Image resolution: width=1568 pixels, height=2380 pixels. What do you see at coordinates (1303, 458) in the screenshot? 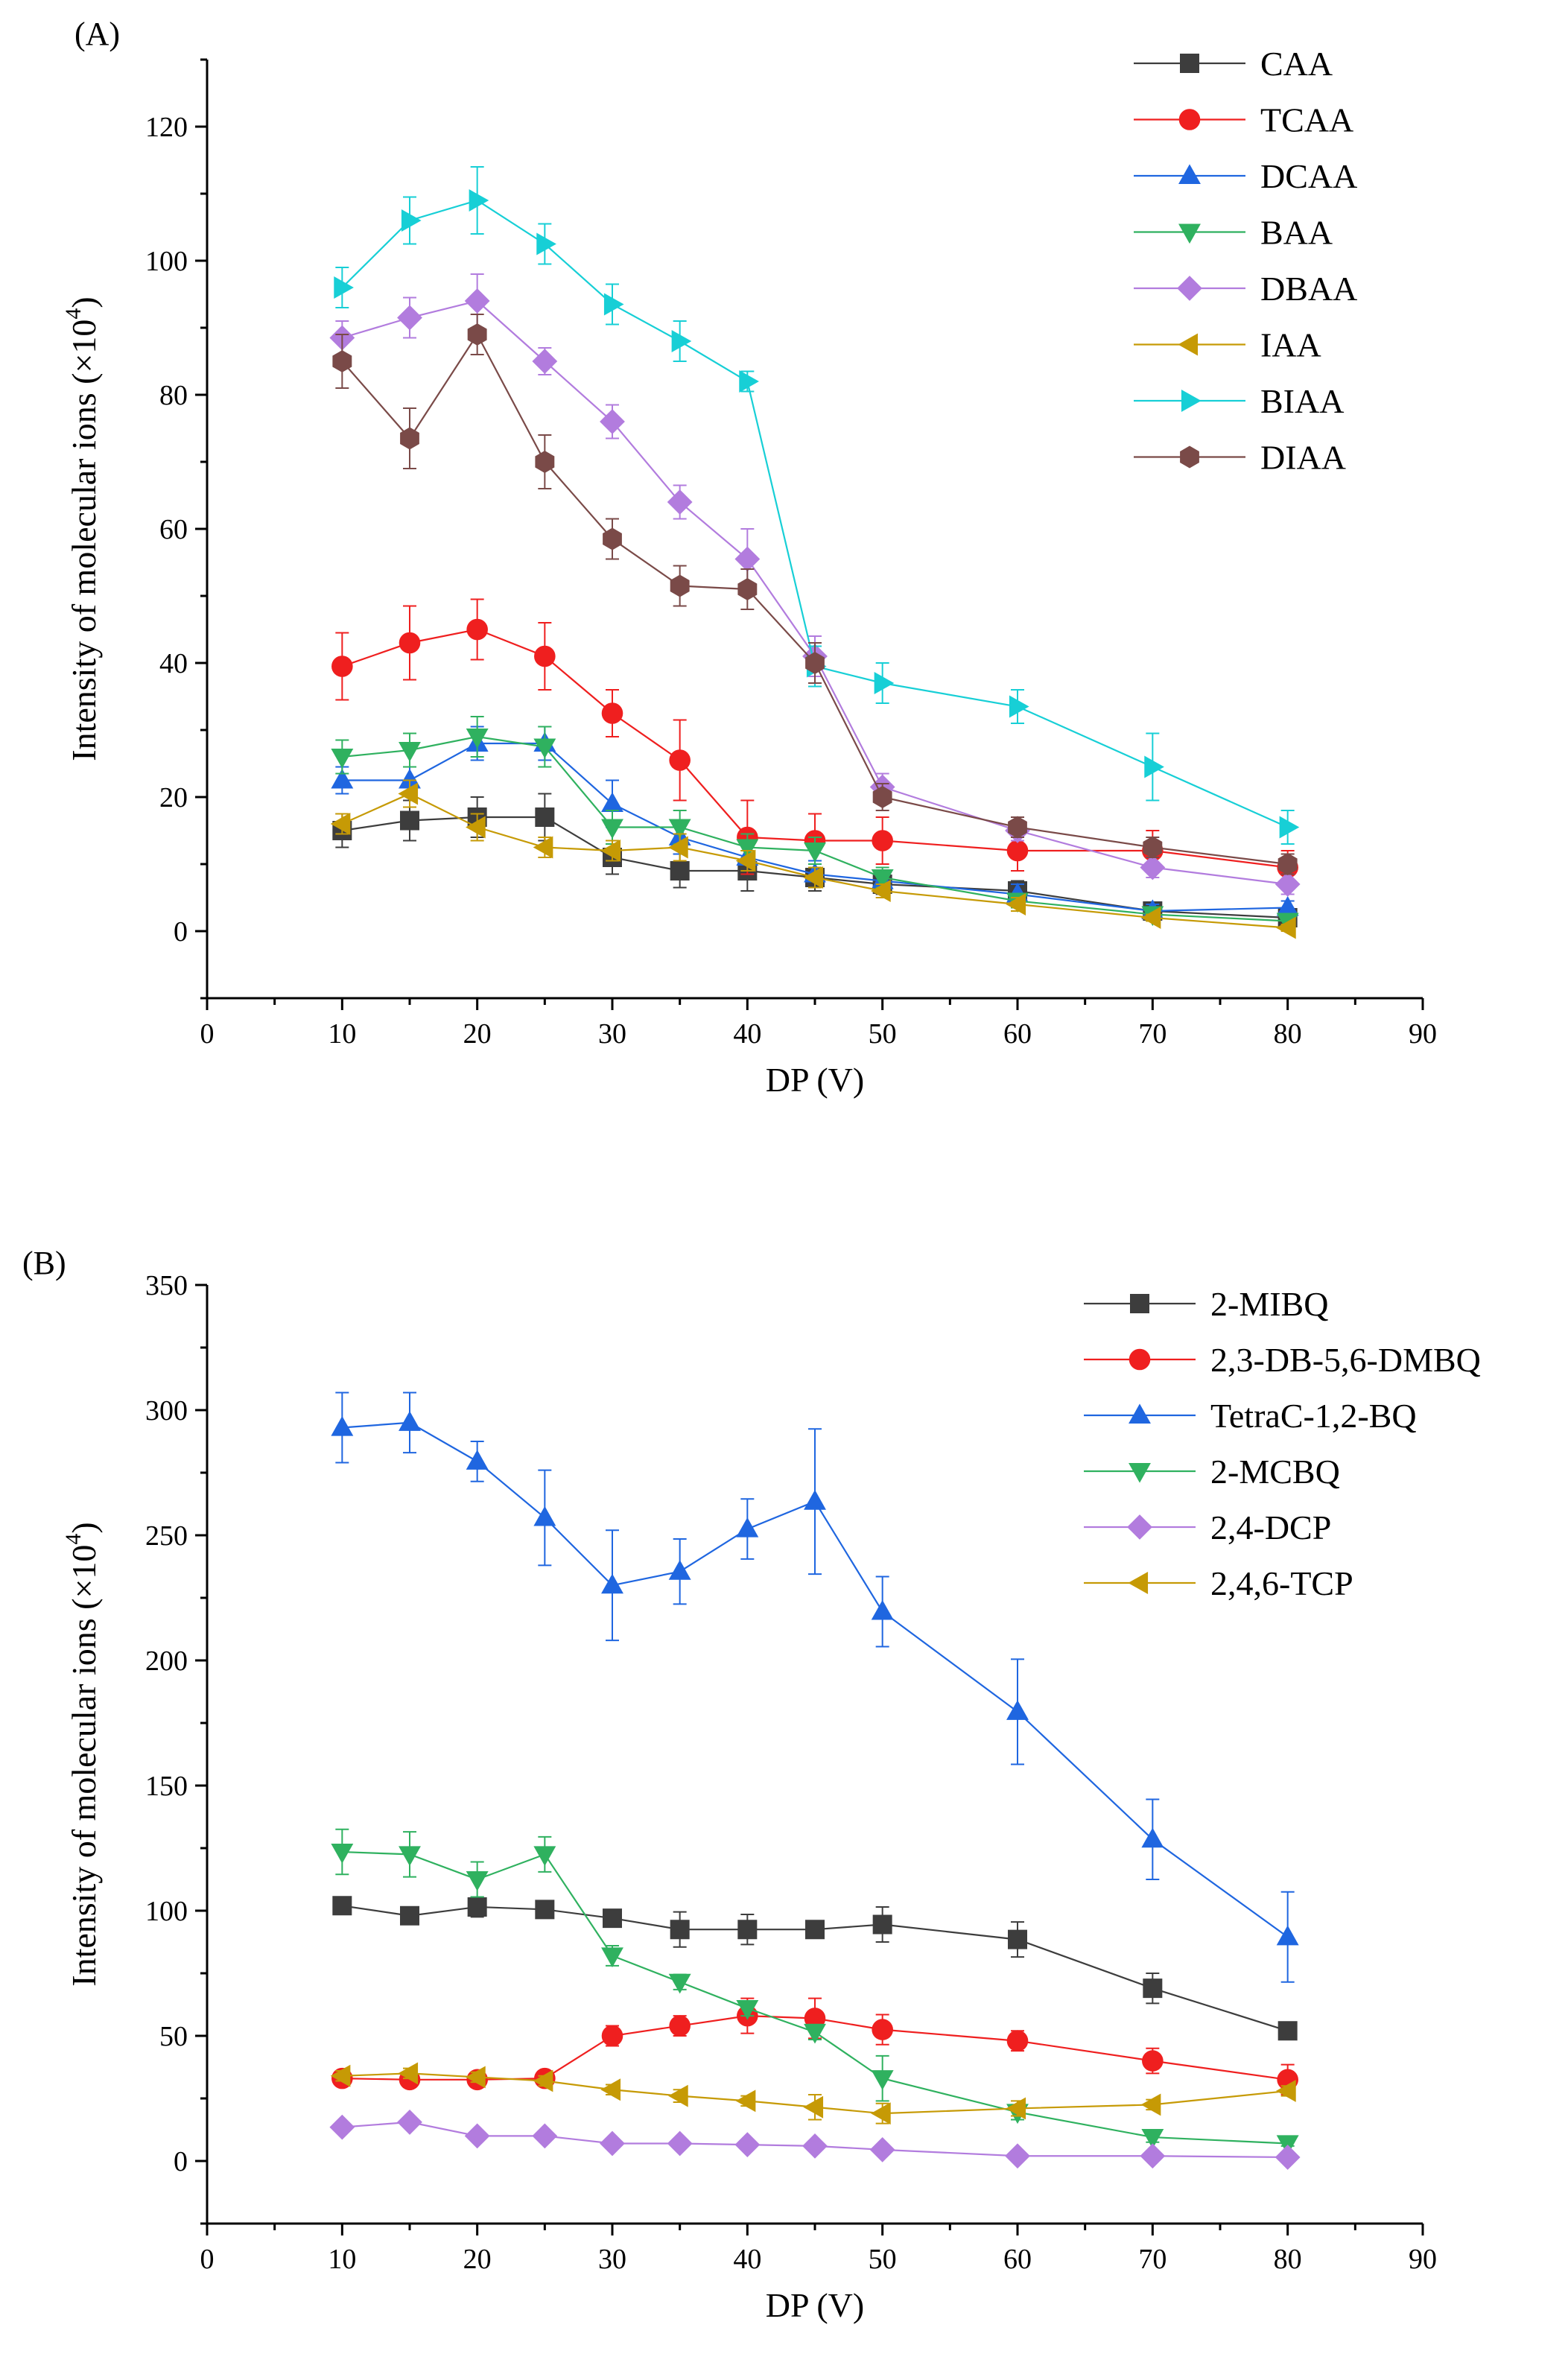
I see `legend-label: DIAA` at bounding box center [1303, 458].